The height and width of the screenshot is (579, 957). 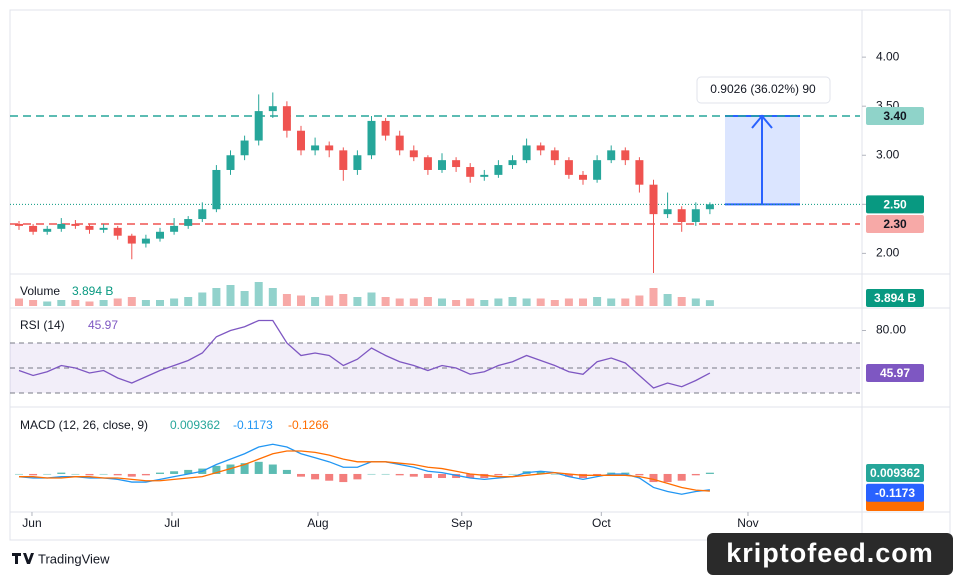 I want to click on watermark: kriptofeed.com, so click(x=830, y=553).